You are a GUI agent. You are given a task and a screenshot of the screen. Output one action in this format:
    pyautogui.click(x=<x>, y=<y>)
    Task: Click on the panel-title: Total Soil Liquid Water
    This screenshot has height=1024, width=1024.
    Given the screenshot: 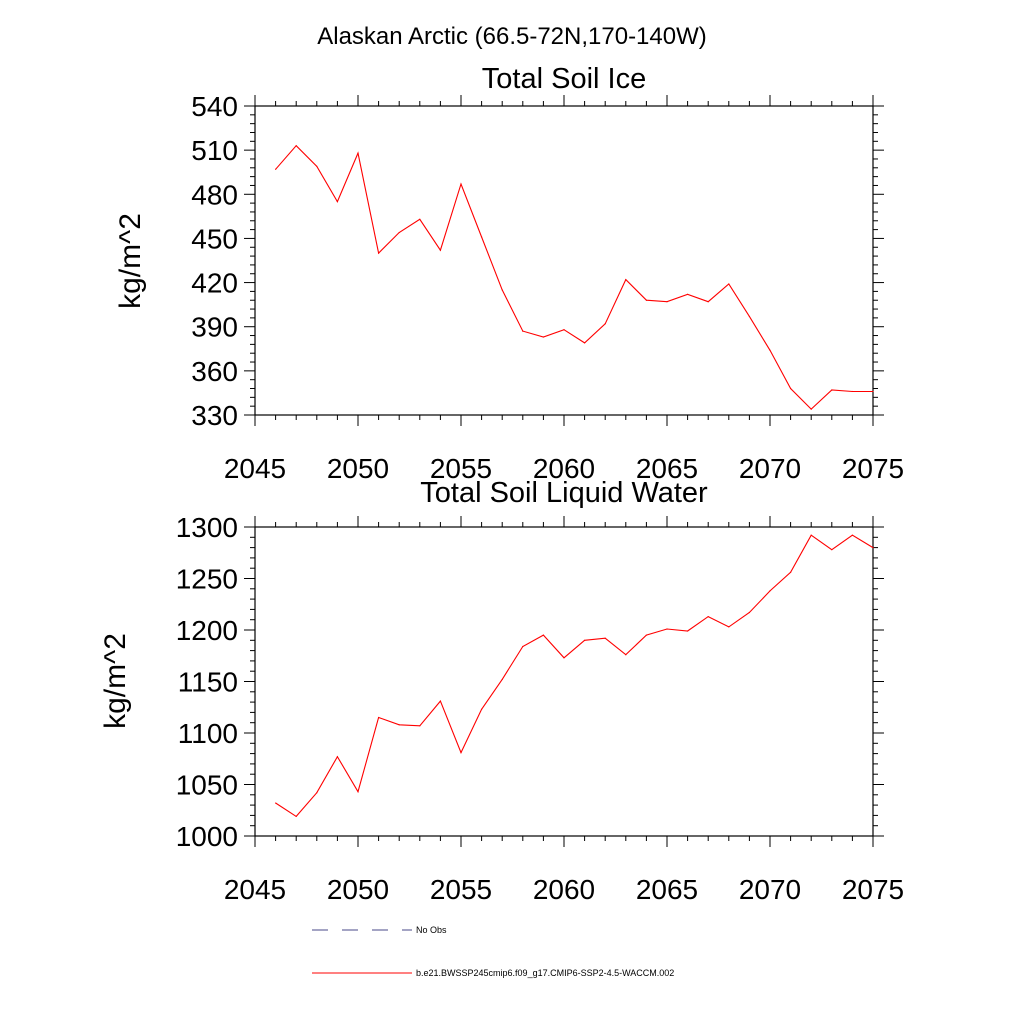 What is the action you would take?
    pyautogui.click(x=564, y=493)
    